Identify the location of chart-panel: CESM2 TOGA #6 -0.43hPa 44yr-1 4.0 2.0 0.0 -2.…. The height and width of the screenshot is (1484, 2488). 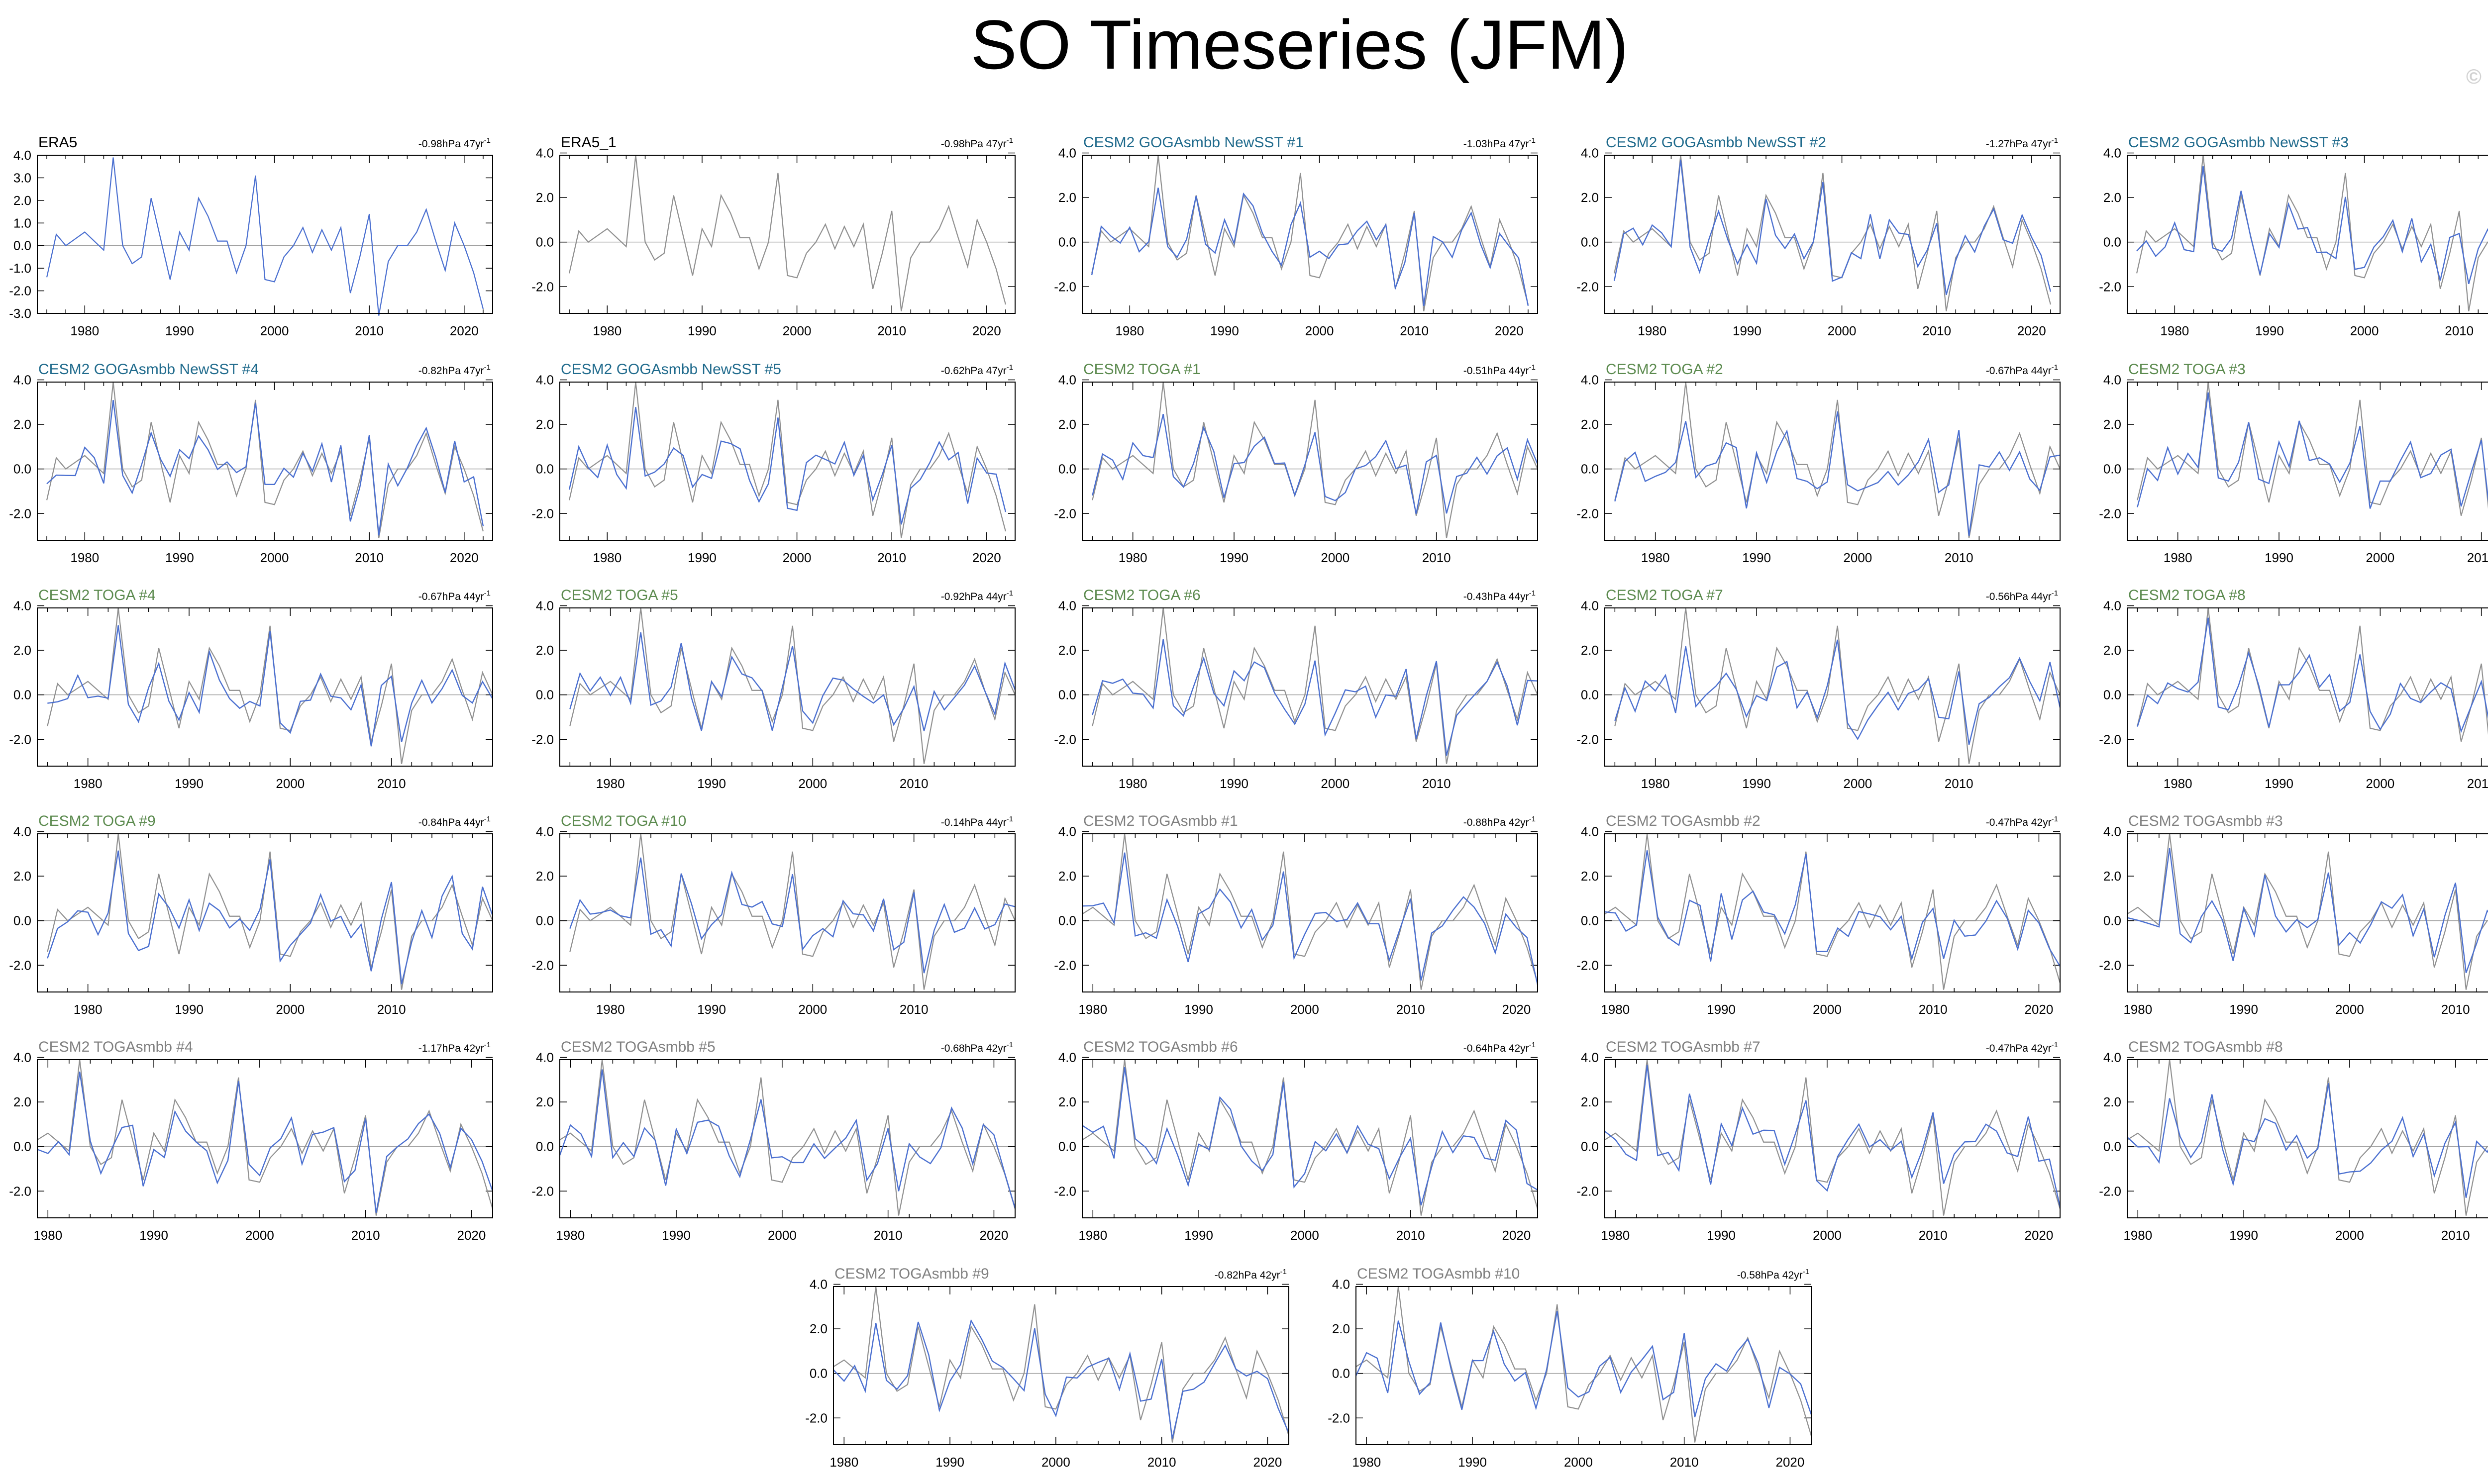
(1296, 689).